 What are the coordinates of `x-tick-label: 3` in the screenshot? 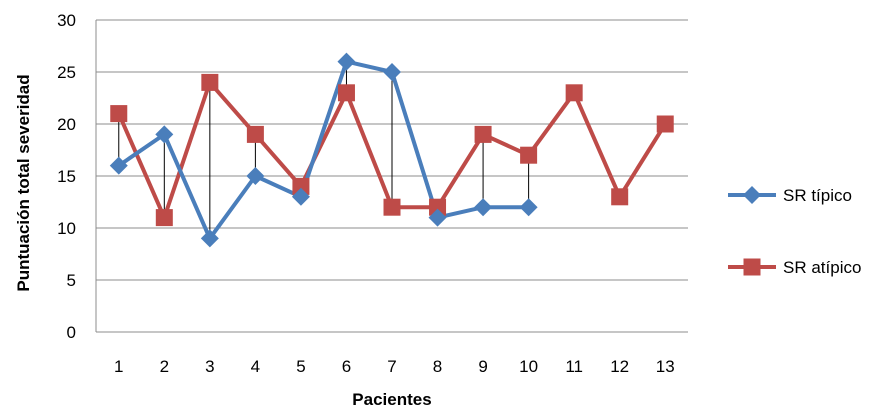 It's located at (209, 366).